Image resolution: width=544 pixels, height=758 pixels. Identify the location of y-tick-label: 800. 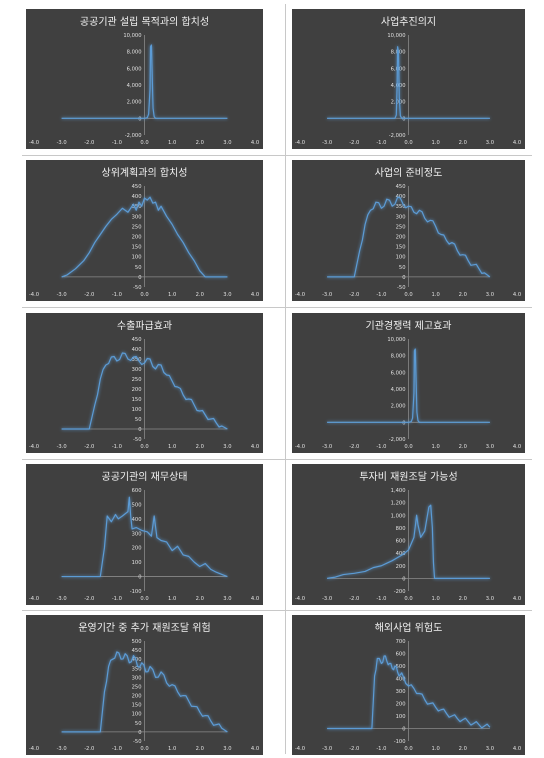
(401, 529).